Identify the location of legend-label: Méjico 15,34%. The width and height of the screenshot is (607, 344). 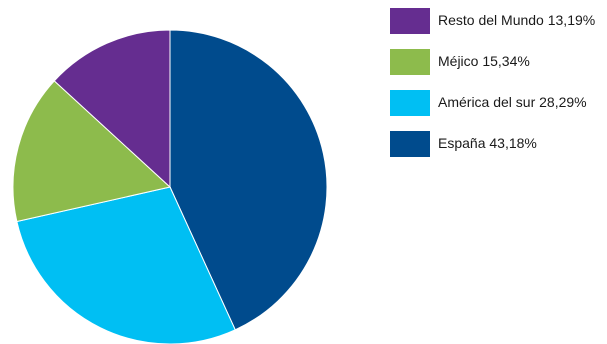
(484, 61).